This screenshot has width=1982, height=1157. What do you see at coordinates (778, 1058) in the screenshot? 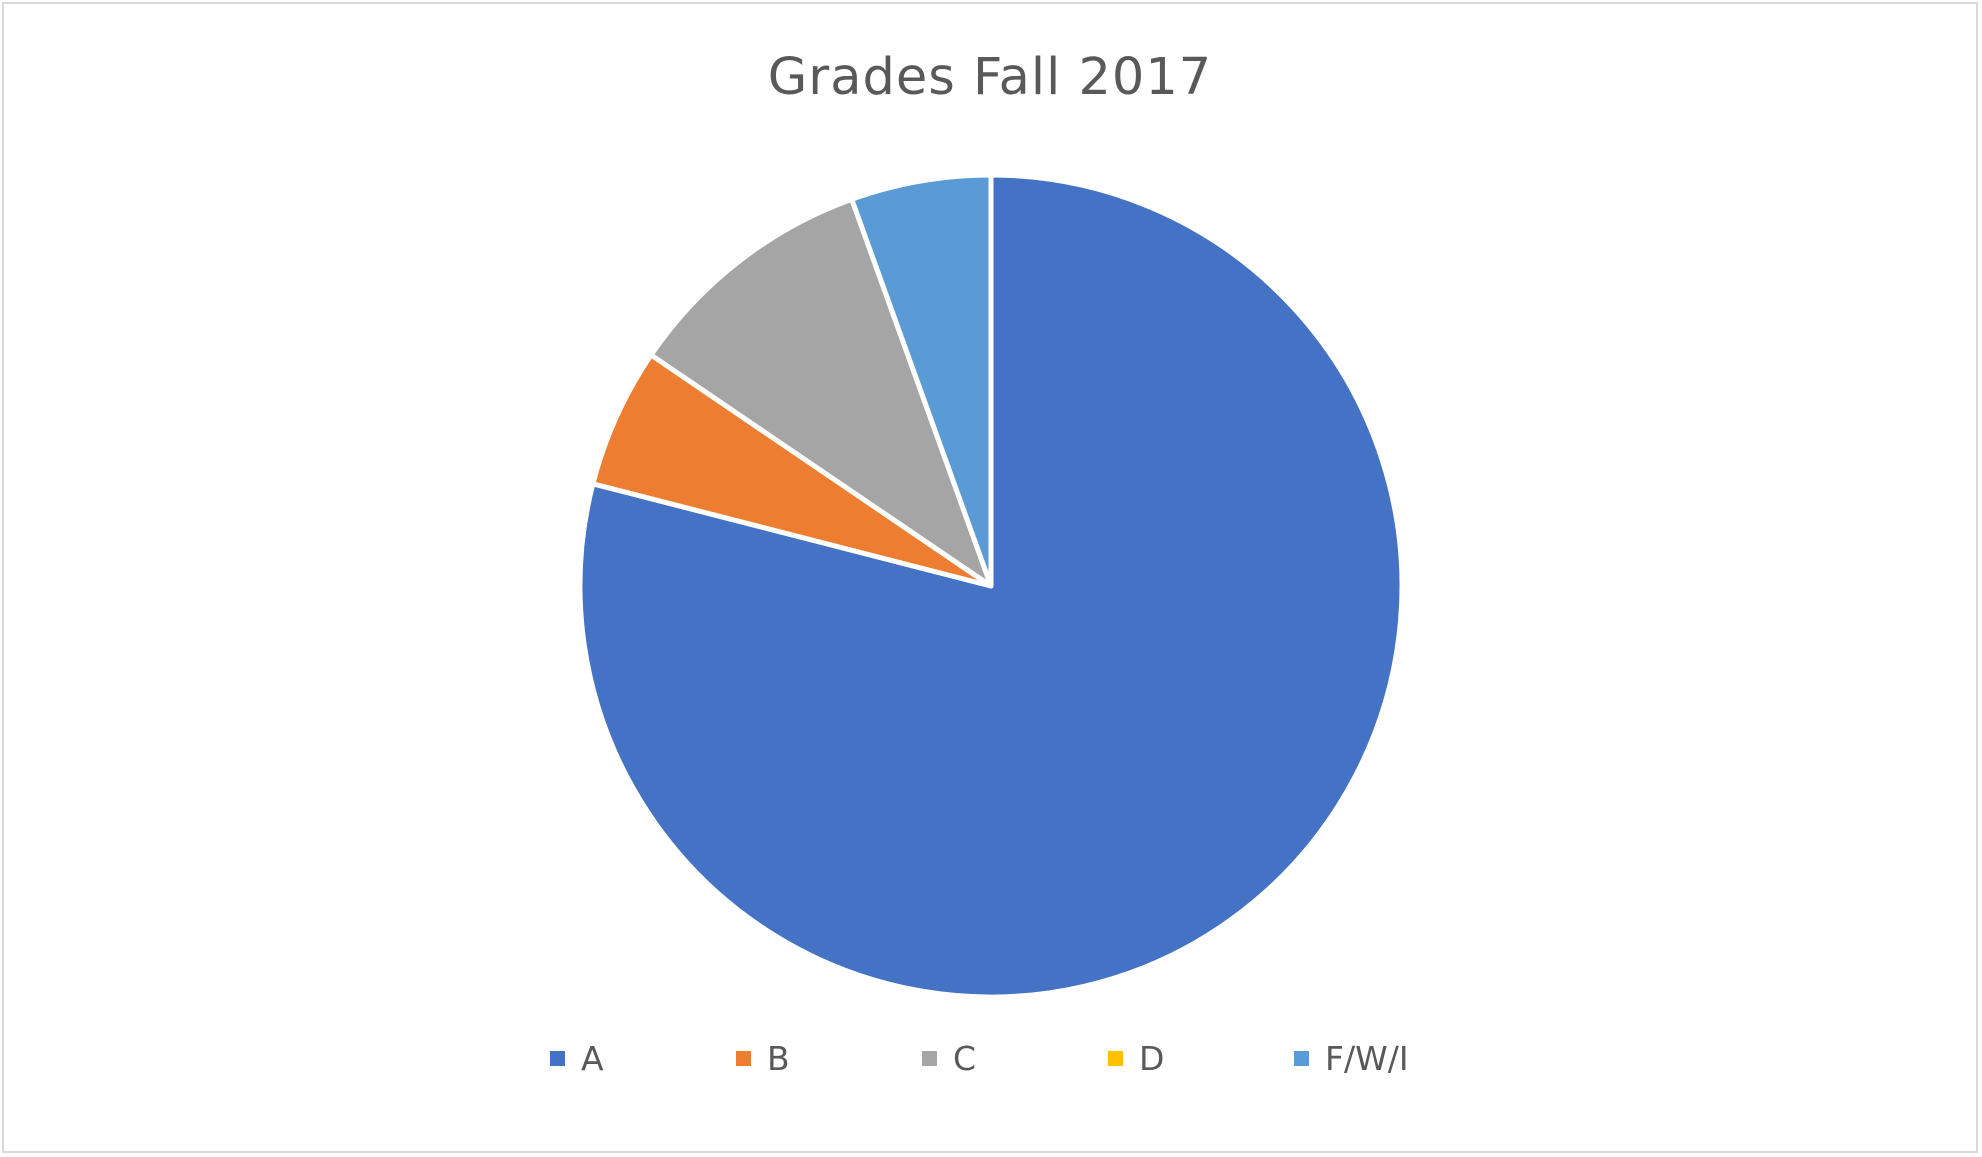
I see `legend-label: B` at bounding box center [778, 1058].